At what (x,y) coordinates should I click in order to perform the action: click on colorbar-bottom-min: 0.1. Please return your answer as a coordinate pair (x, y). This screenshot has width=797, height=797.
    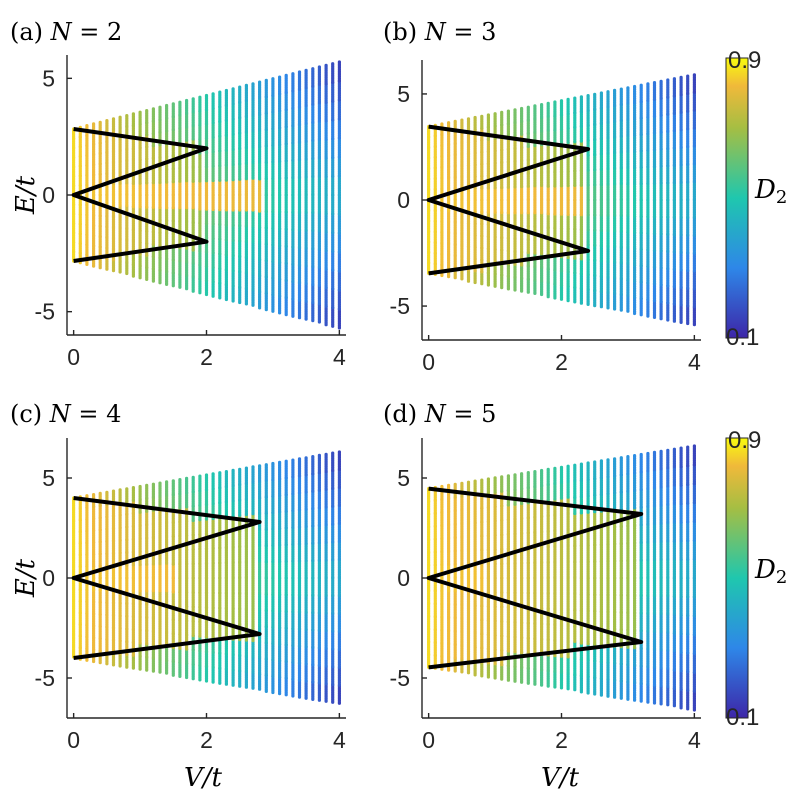
    Looking at the image, I should click on (742, 717).